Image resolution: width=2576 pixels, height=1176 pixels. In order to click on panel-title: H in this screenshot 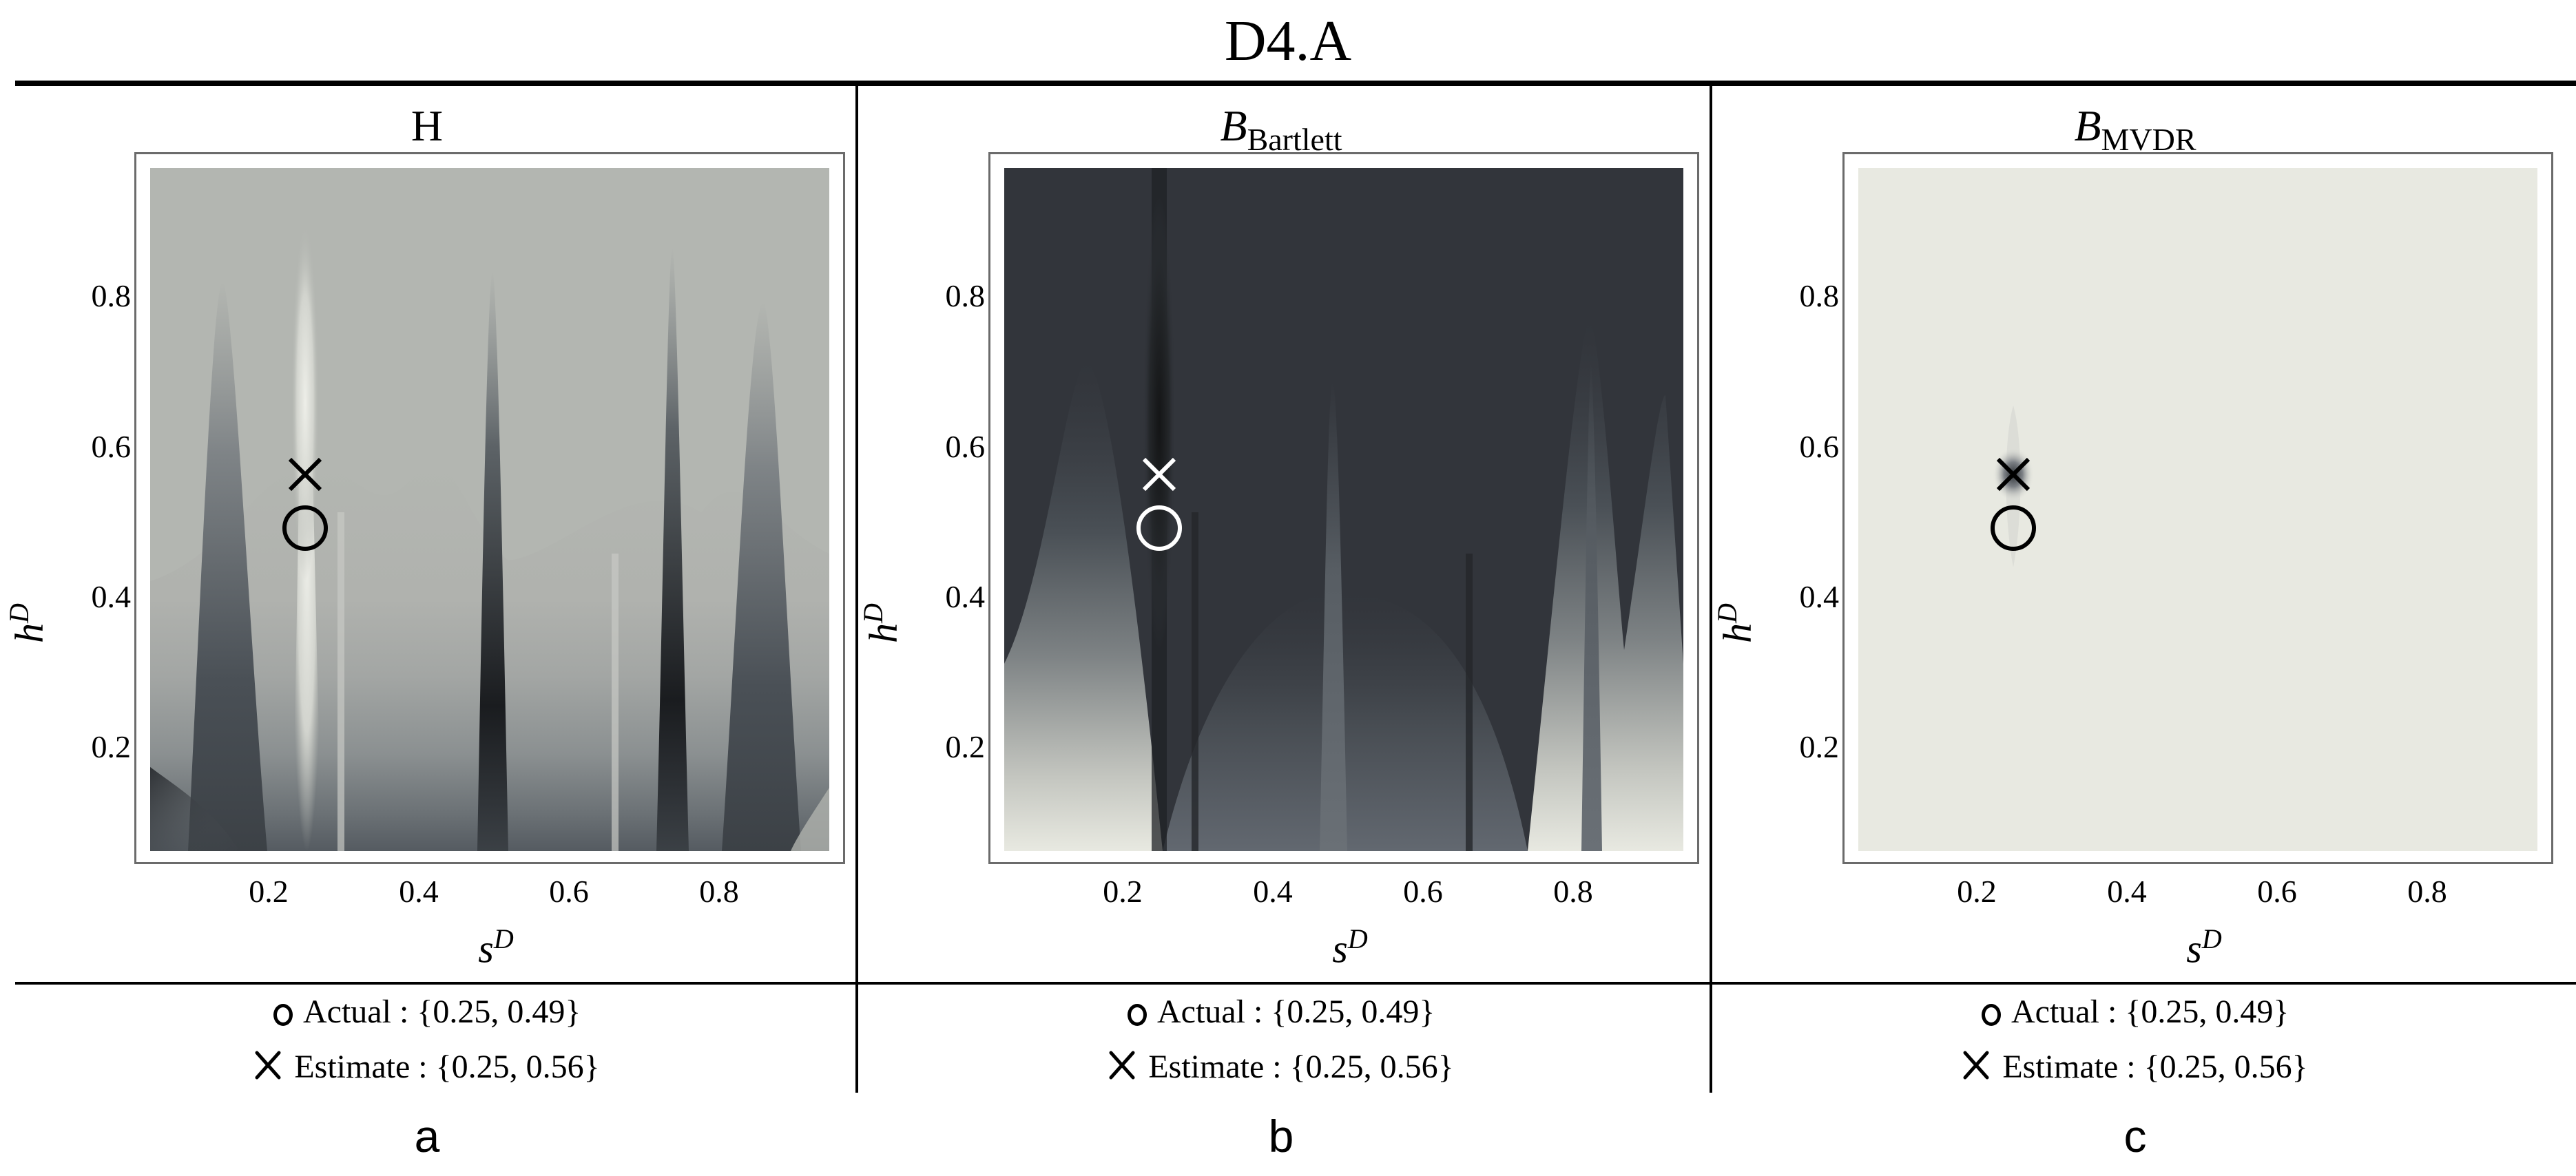, I will do `click(427, 126)`.